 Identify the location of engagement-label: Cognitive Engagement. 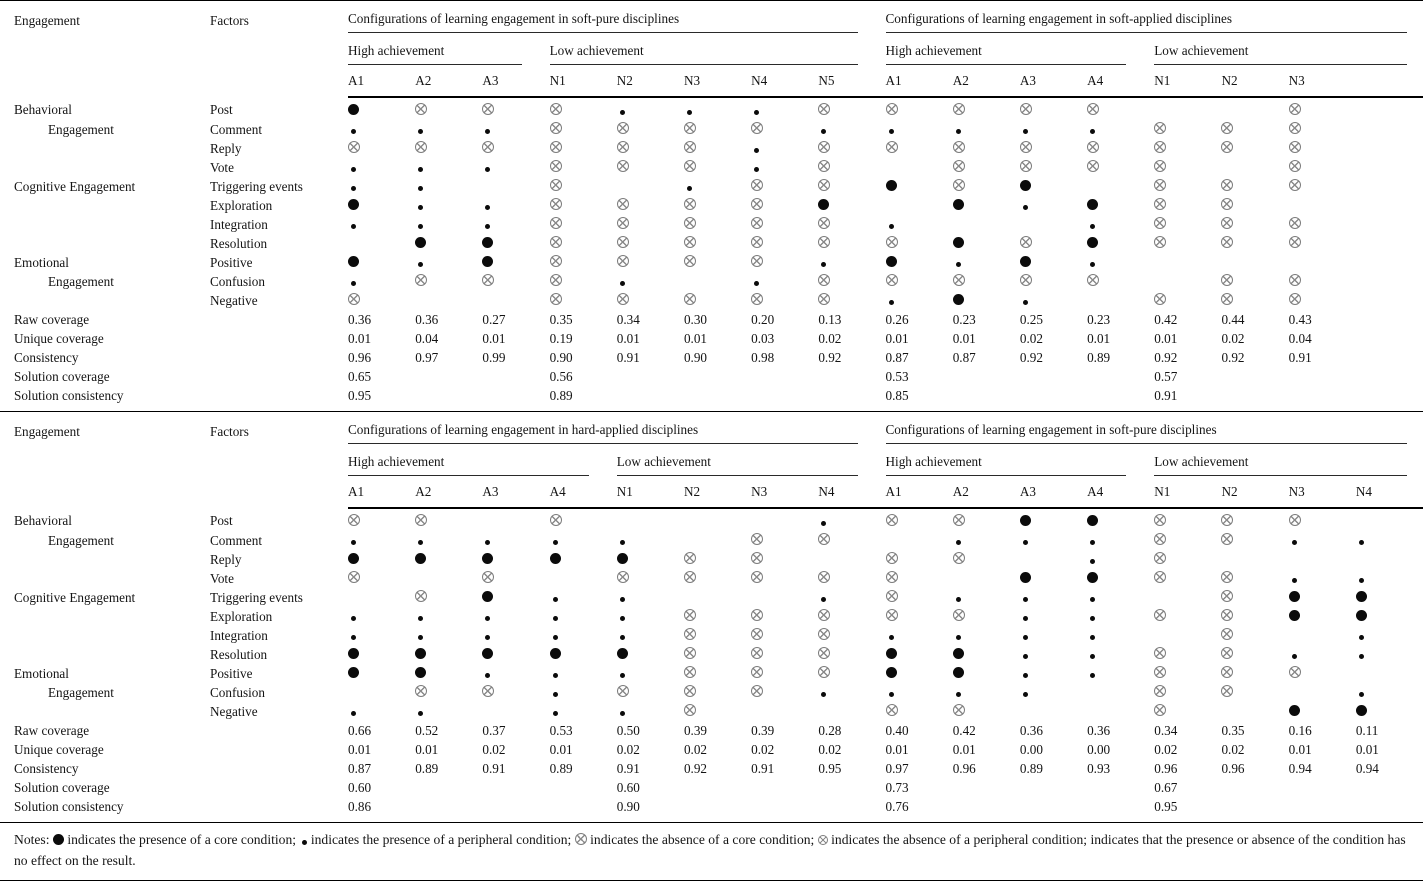
(105, 597).